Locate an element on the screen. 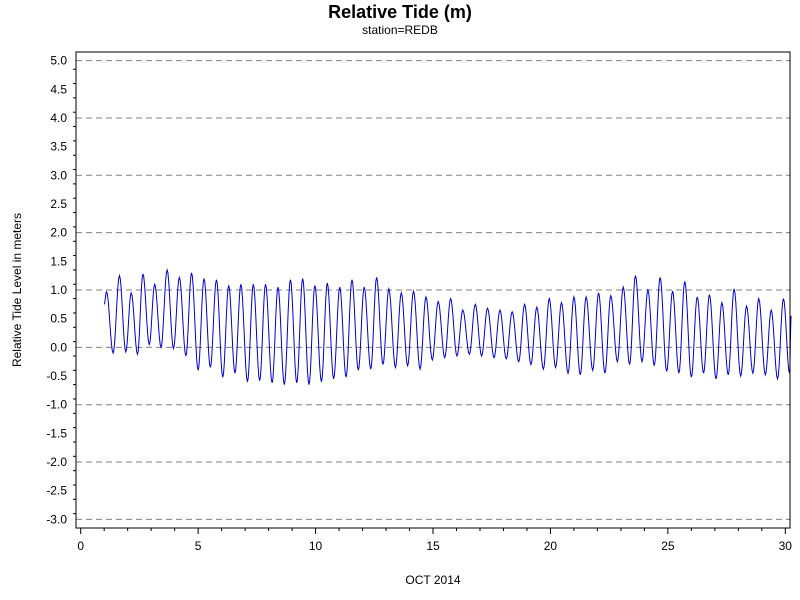 The height and width of the screenshot is (600, 800). x-tick-label: 5 is located at coordinates (198, 546).